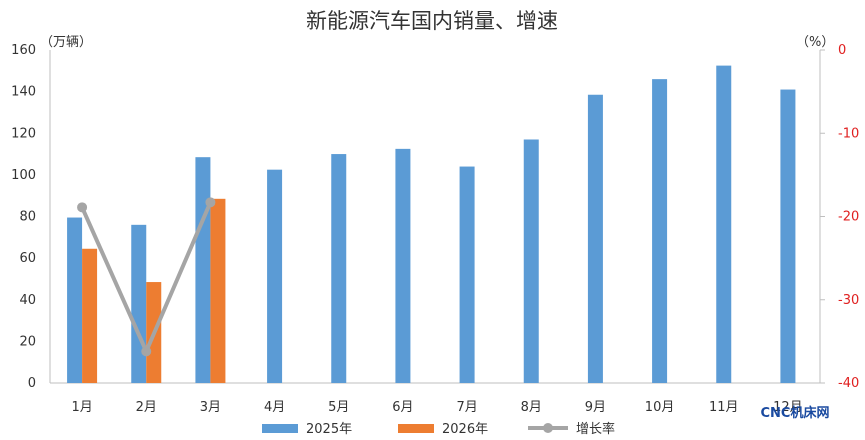 This screenshot has width=865, height=440. I want to click on watermark: CNC机床网, so click(795, 413).